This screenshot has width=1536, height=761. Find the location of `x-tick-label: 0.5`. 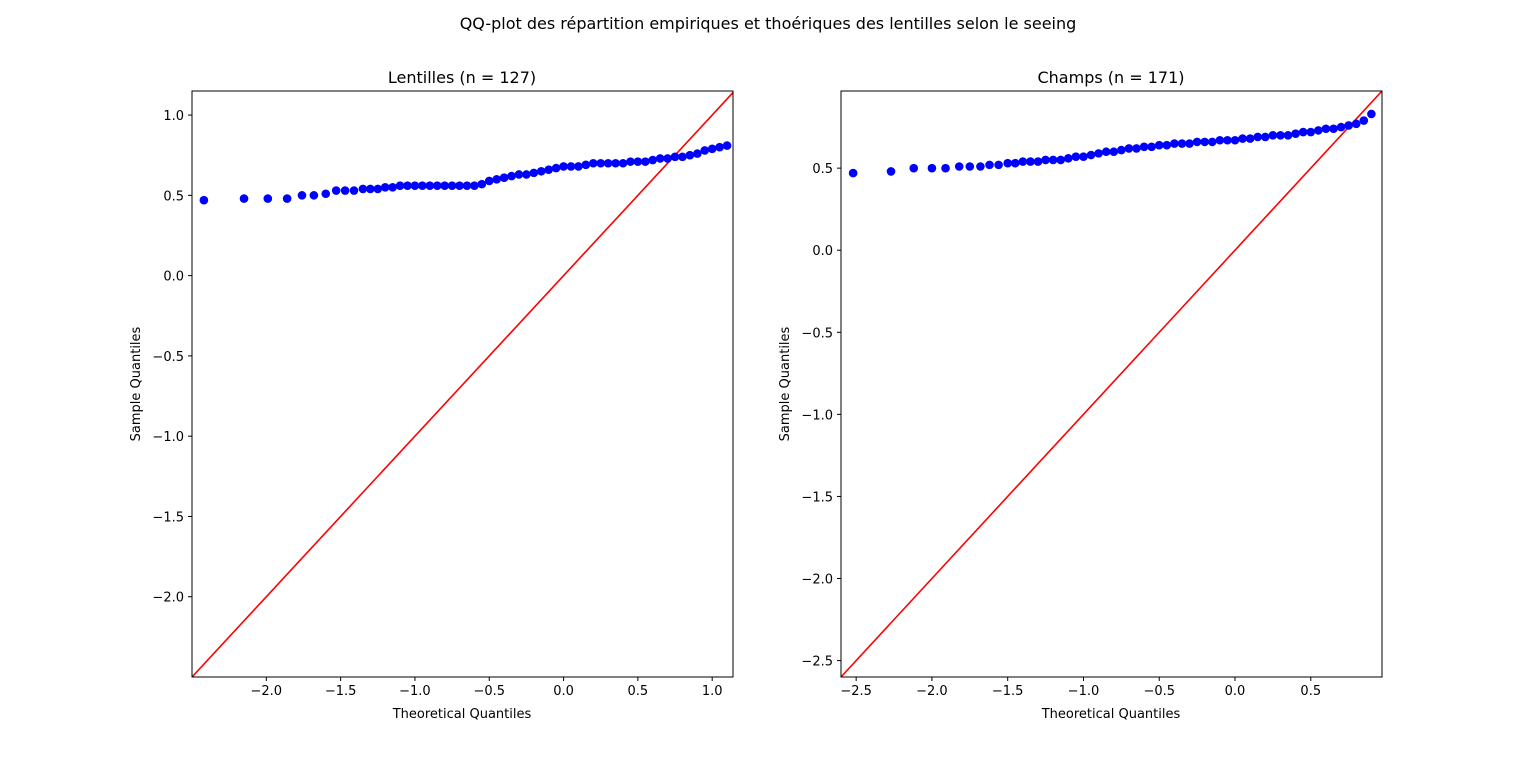

x-tick-label: 0.5 is located at coordinates (638, 691).